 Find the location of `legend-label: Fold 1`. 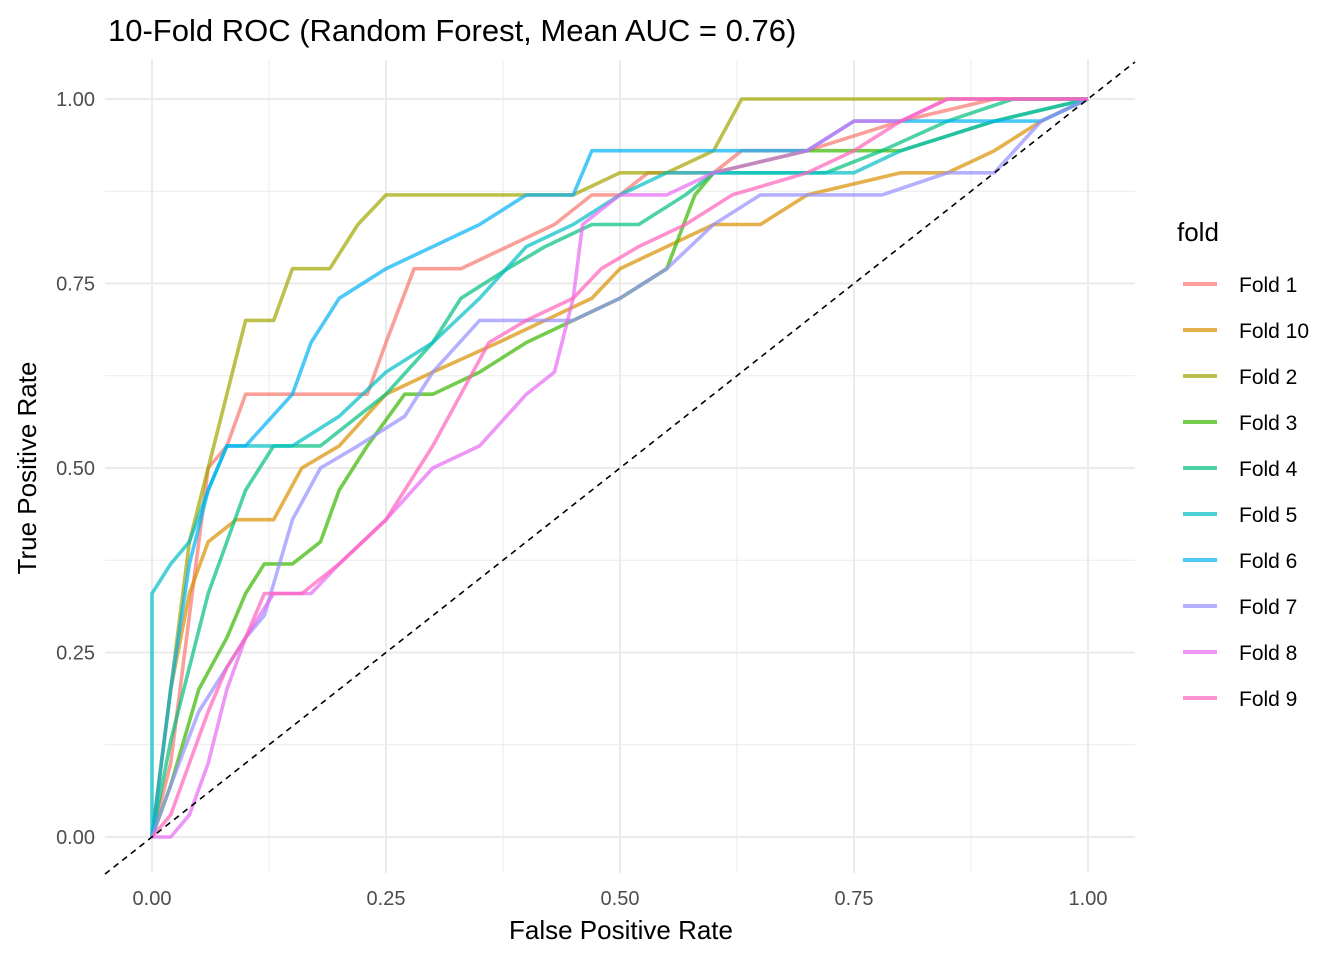

legend-label: Fold 1 is located at coordinates (1268, 285).